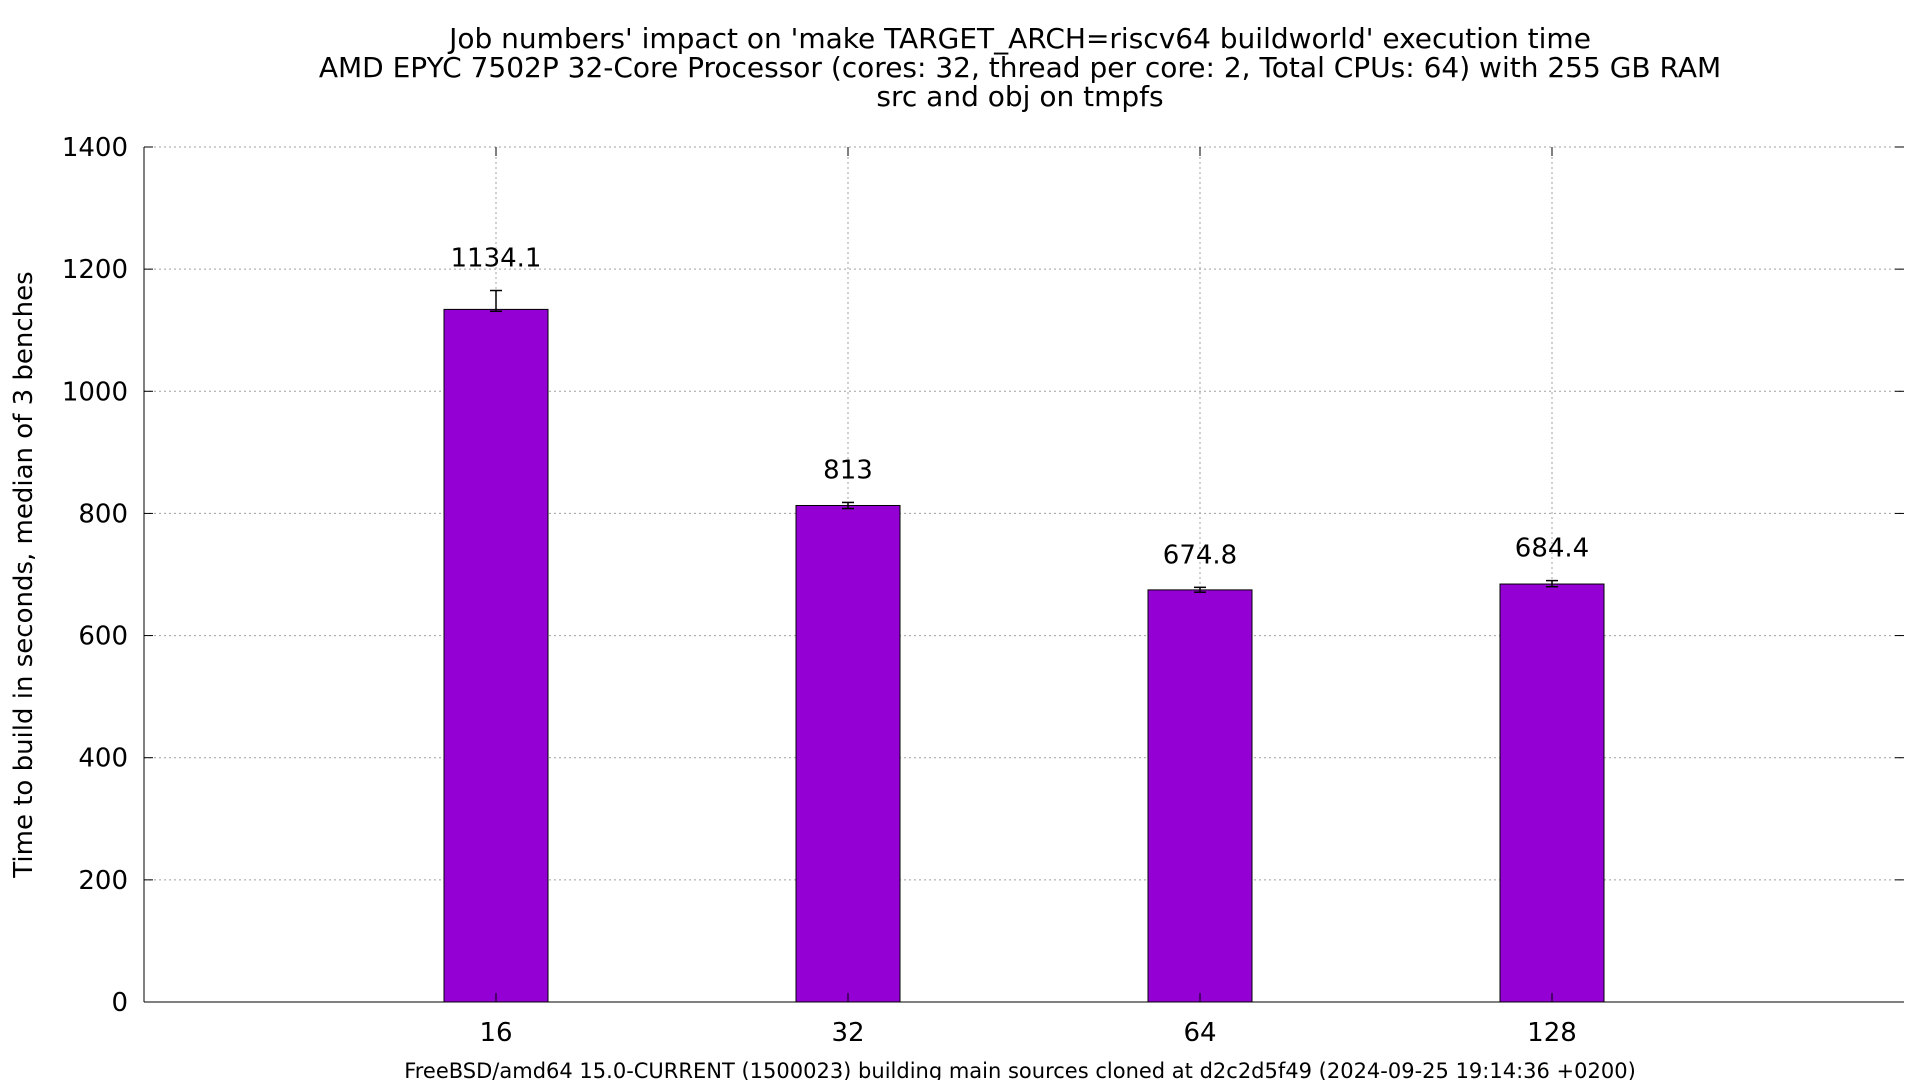  Describe the element at coordinates (103, 514) in the screenshot. I see `y-tick-label: 800` at that location.